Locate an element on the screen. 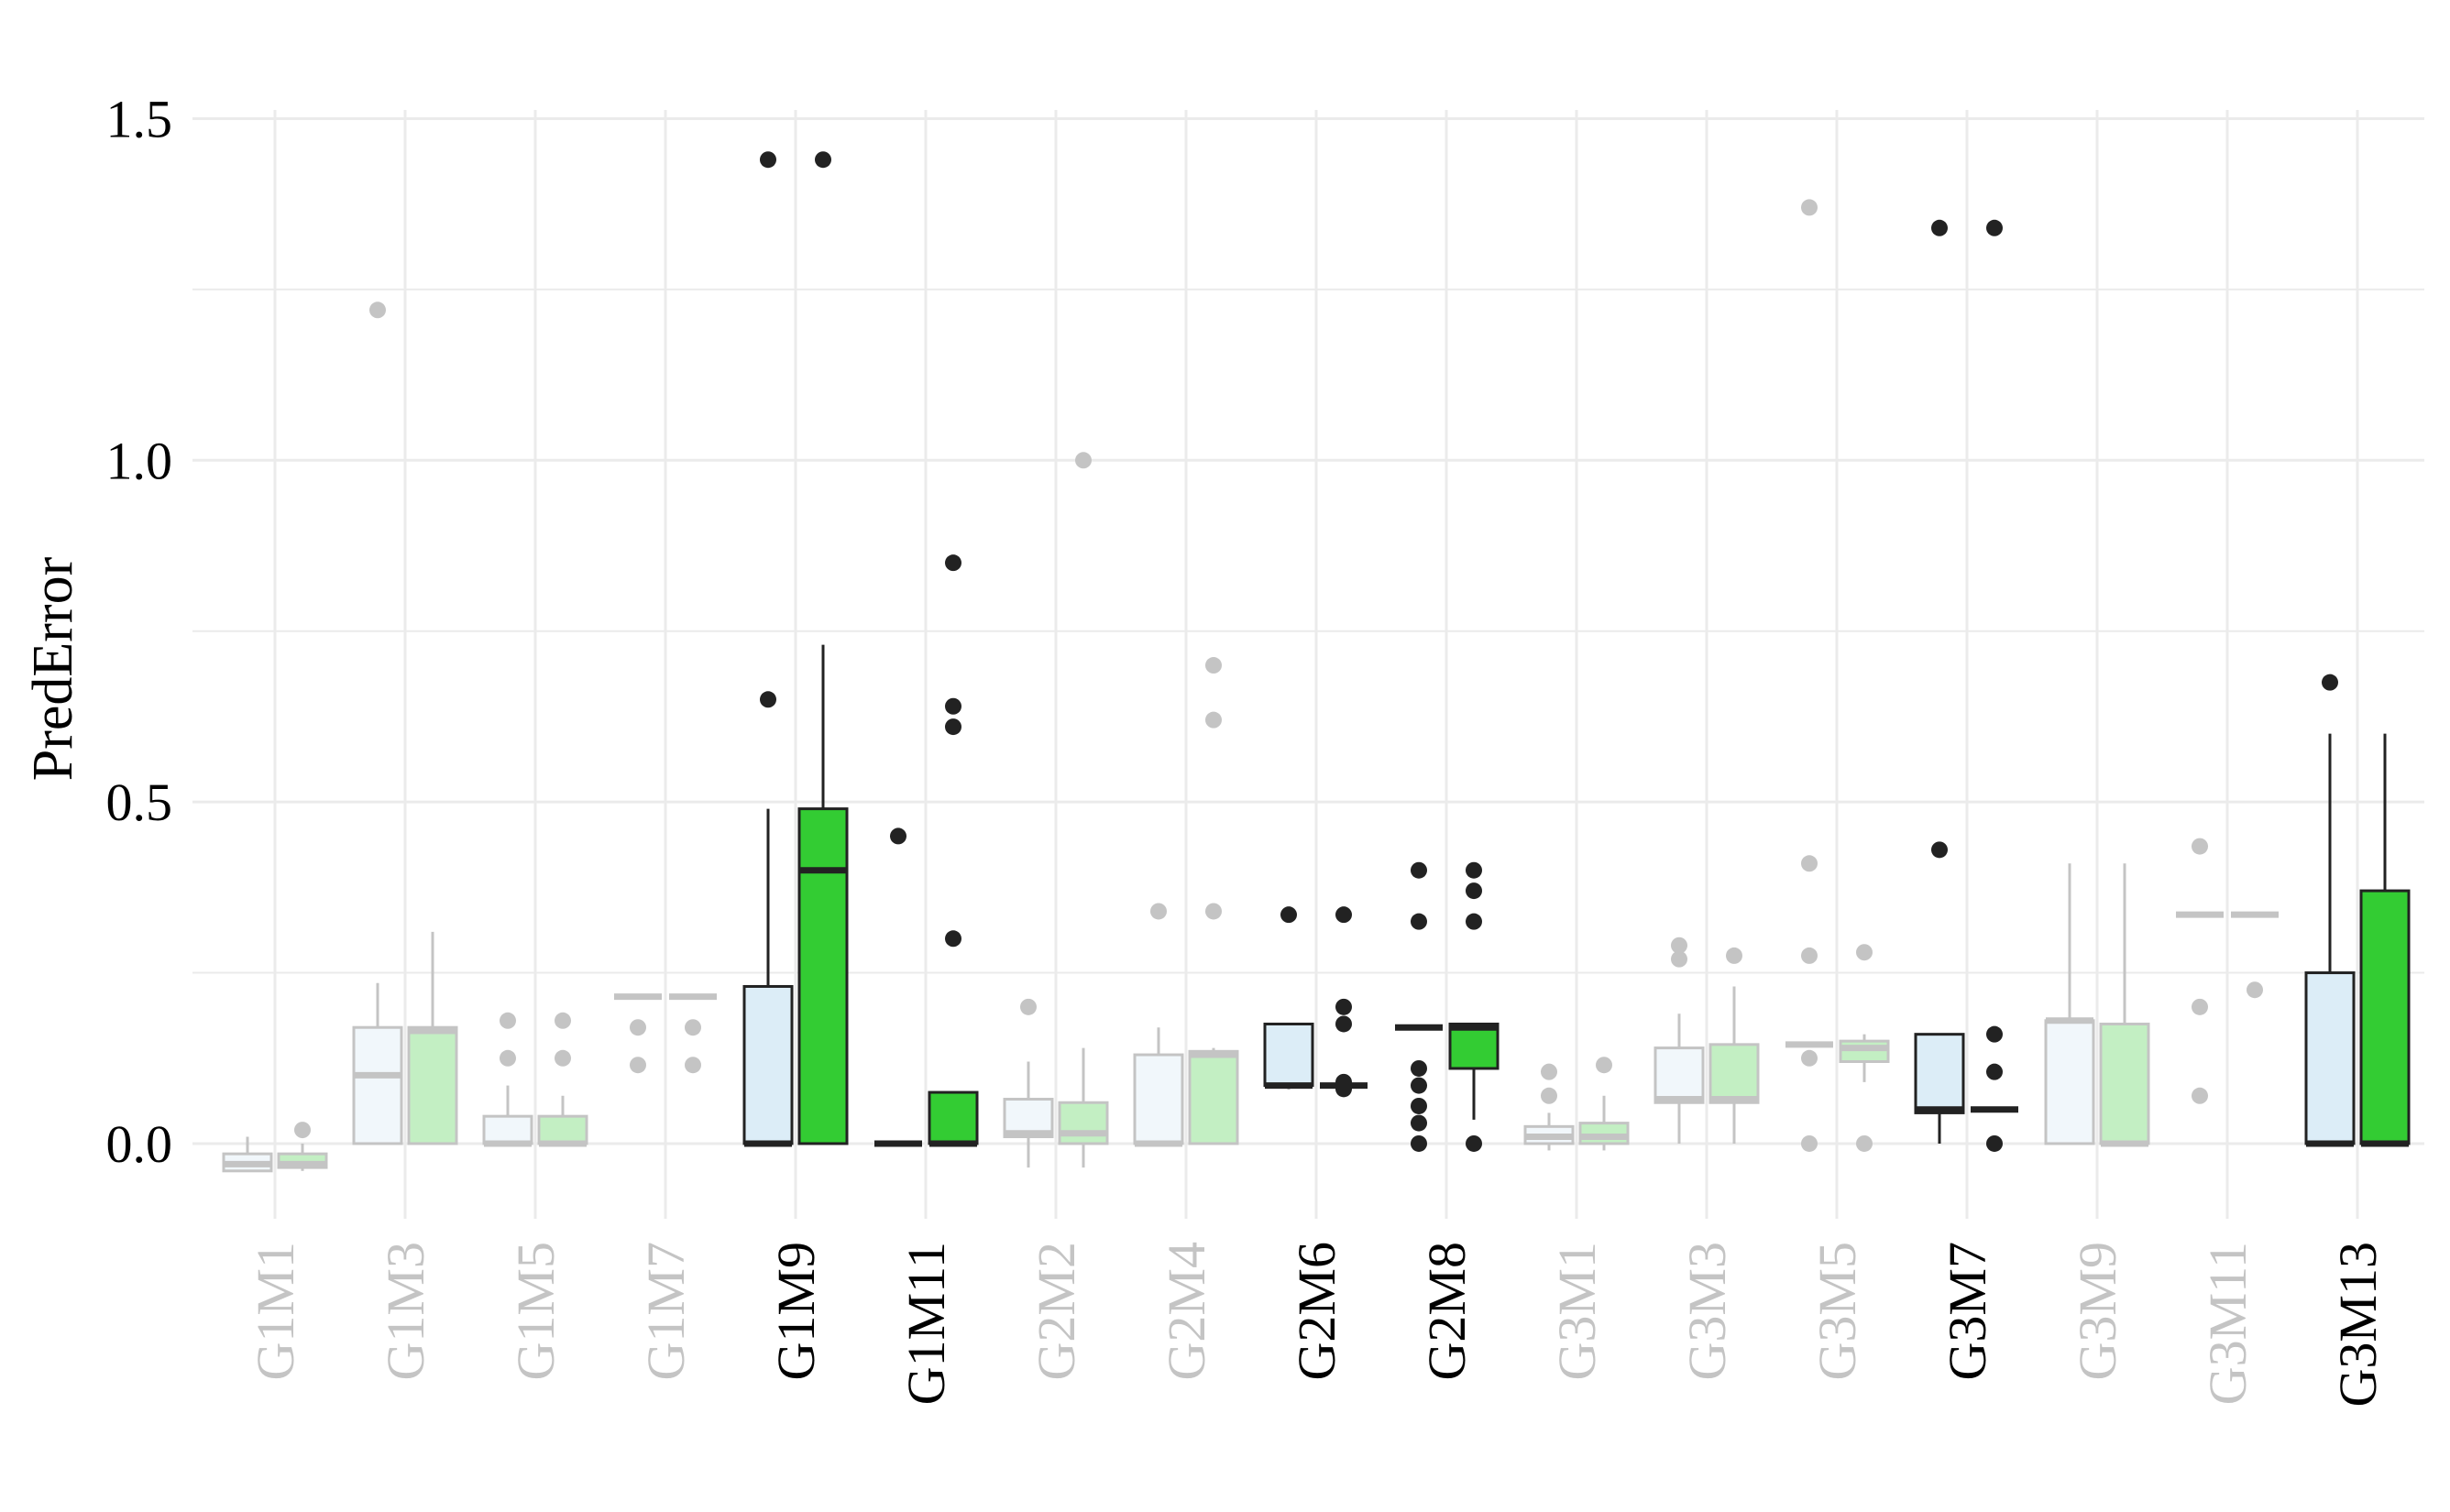 This screenshot has width=2450, height=1512. box-group-g1m9 is located at coordinates (795, 649).